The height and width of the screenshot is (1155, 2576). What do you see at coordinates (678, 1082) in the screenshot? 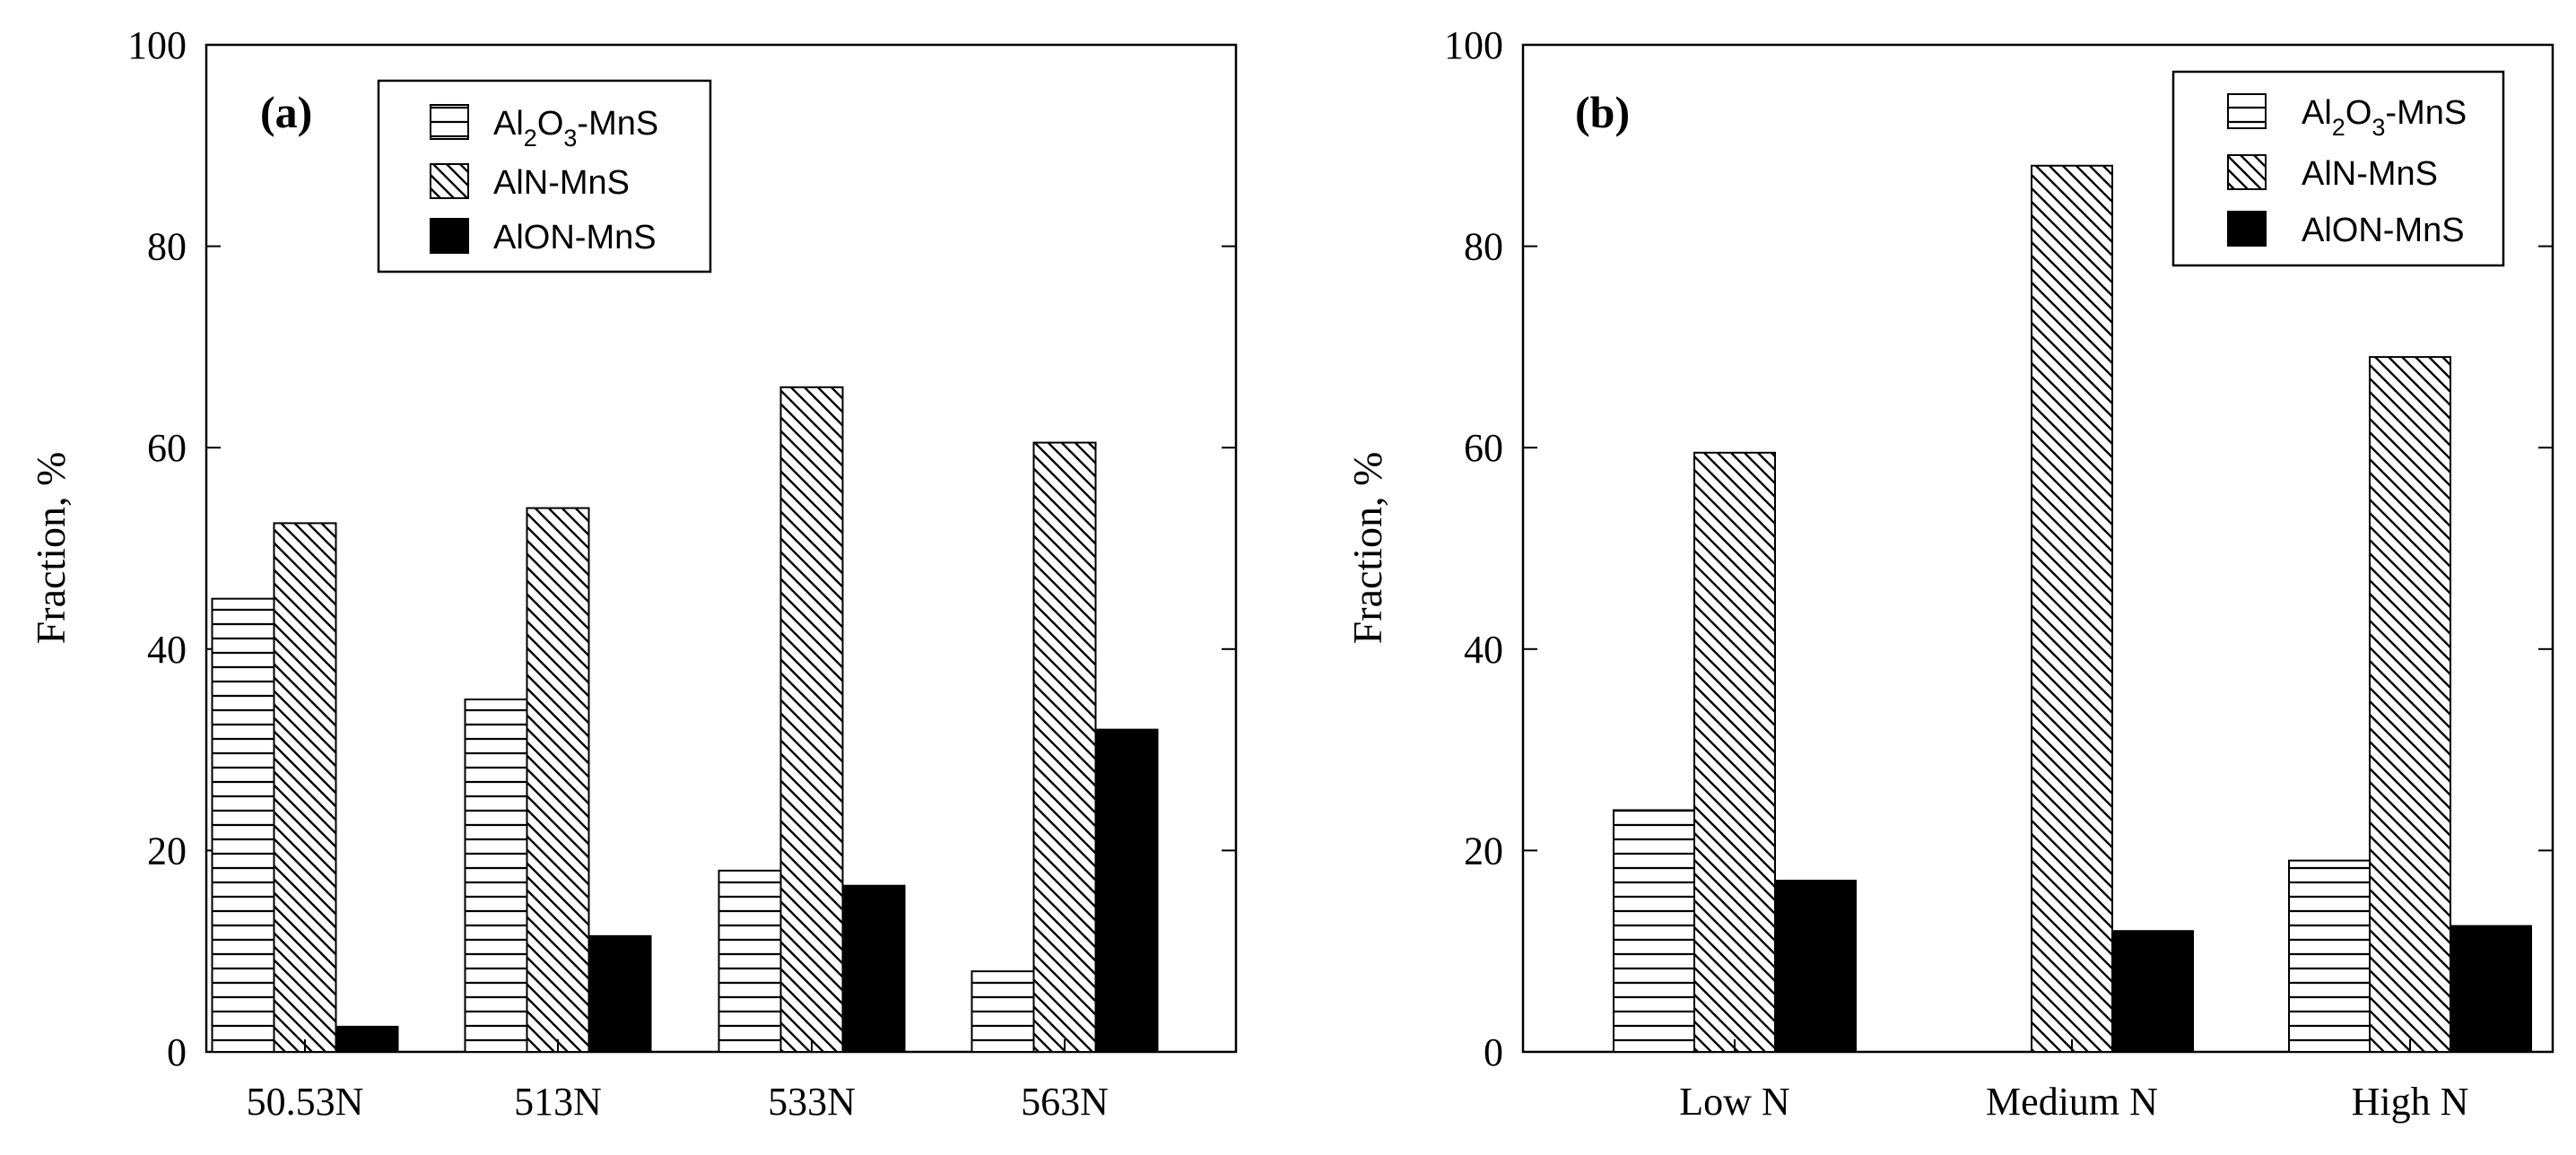
I see `x-labels-a: 50.53N 513N 533N 563N` at bounding box center [678, 1082].